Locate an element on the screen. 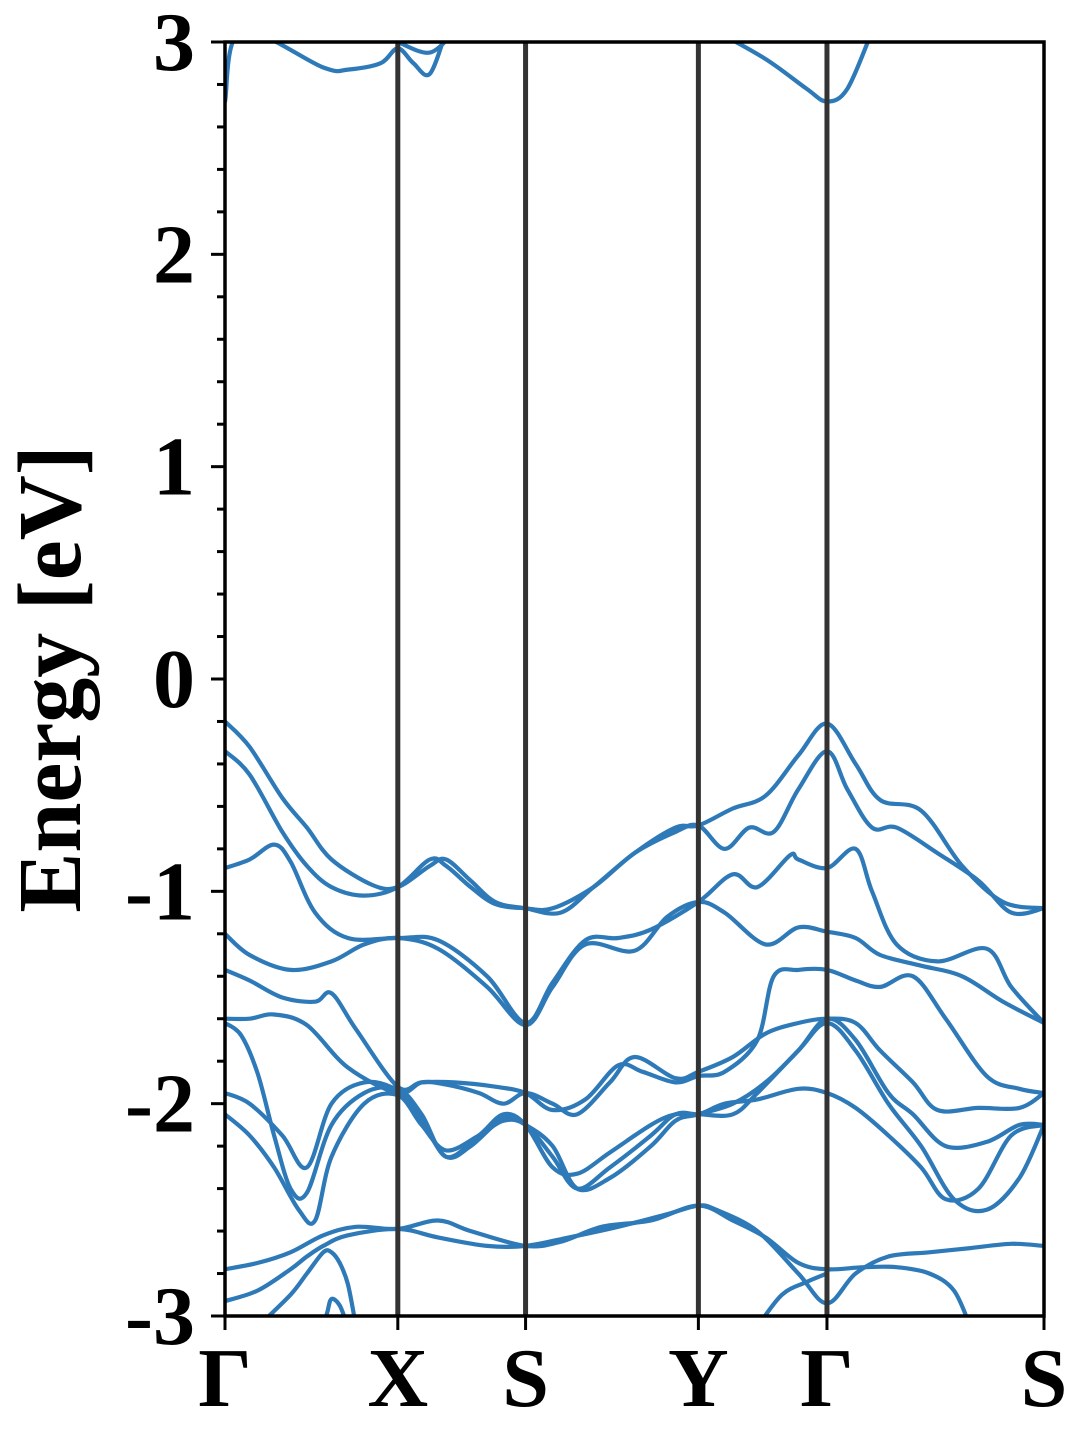  y-tick-label: 3 is located at coordinates (174, 44).